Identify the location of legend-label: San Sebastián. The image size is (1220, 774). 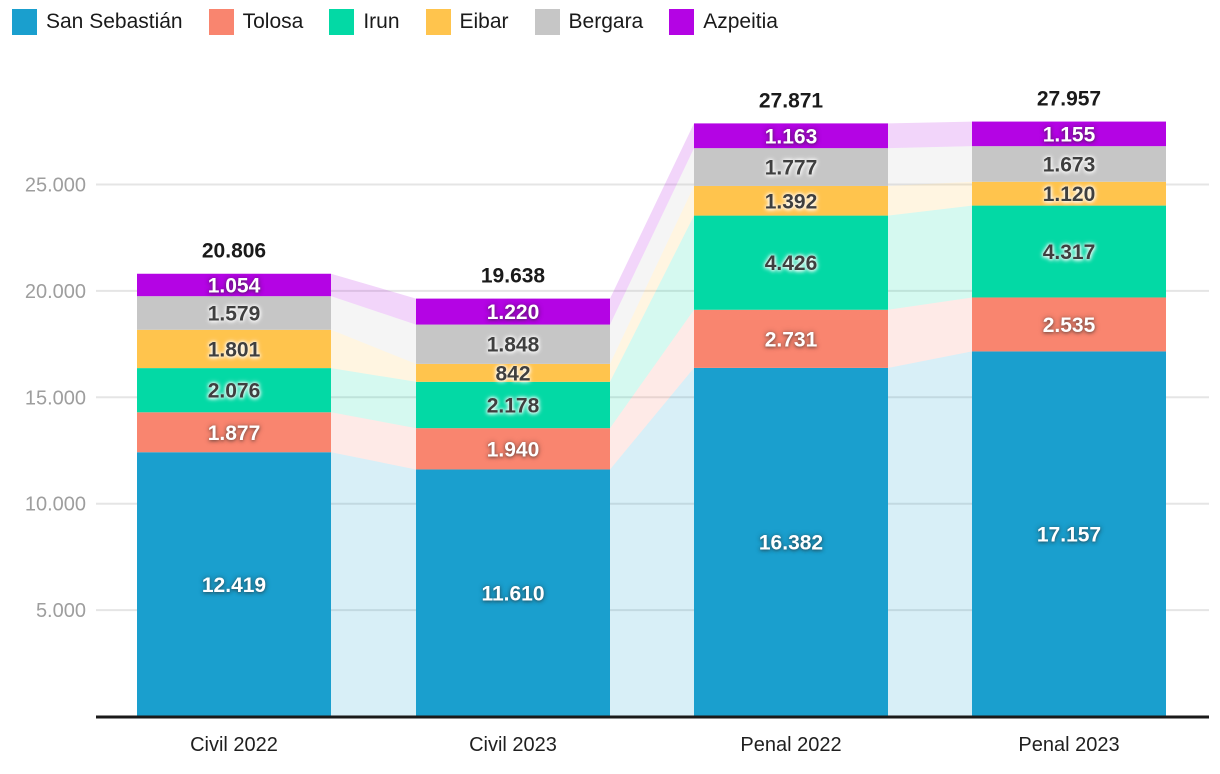
(114, 21).